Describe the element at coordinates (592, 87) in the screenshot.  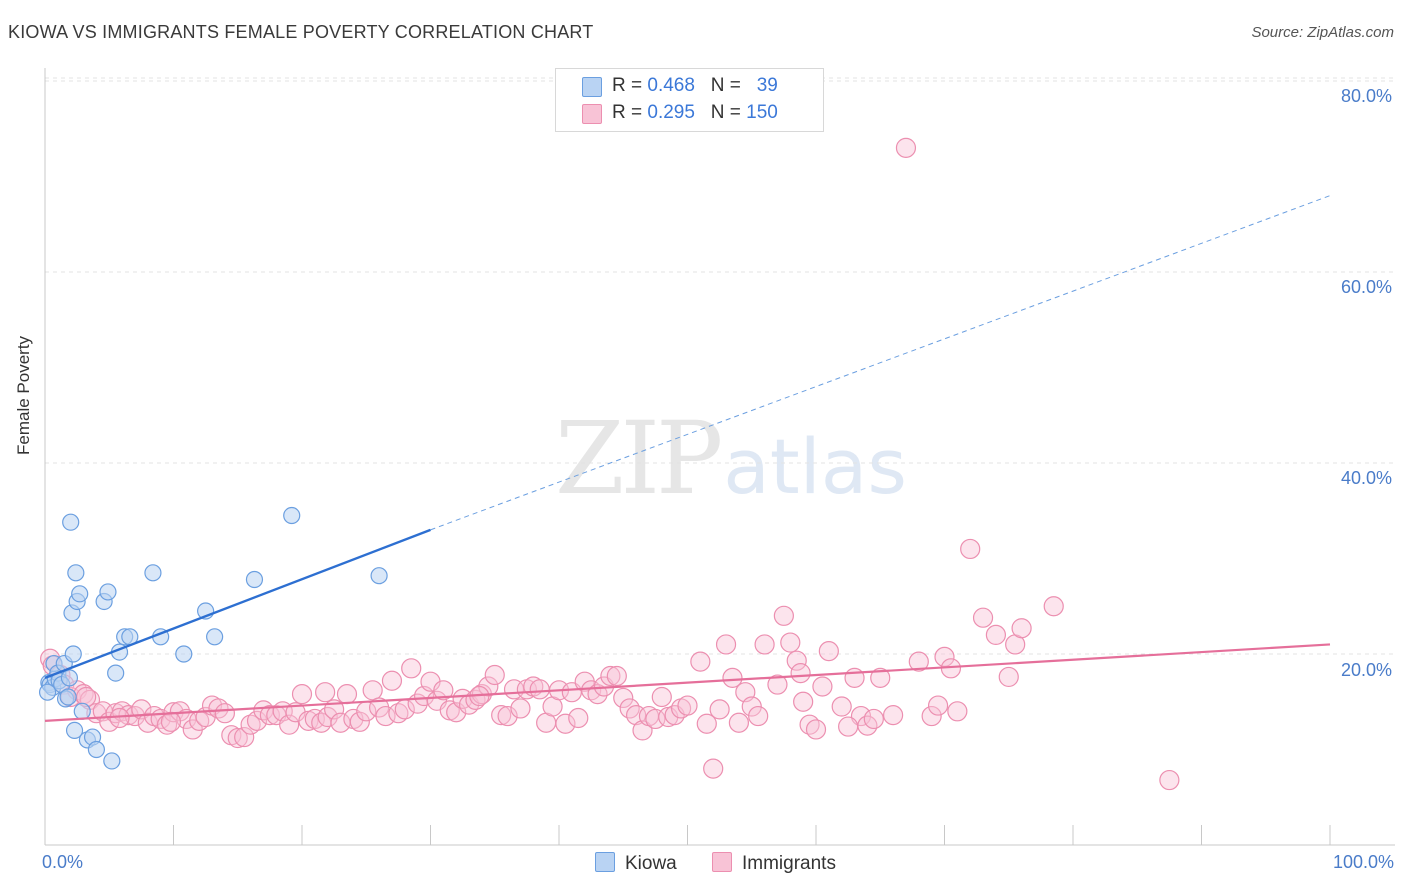
I see `kiowa-swatch` at that location.